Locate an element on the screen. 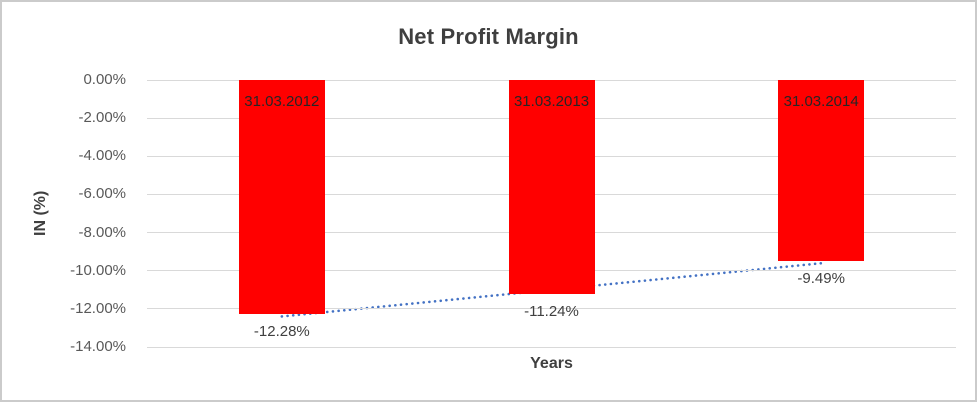  chart-title: Net Profit Margin is located at coordinates (488, 36).